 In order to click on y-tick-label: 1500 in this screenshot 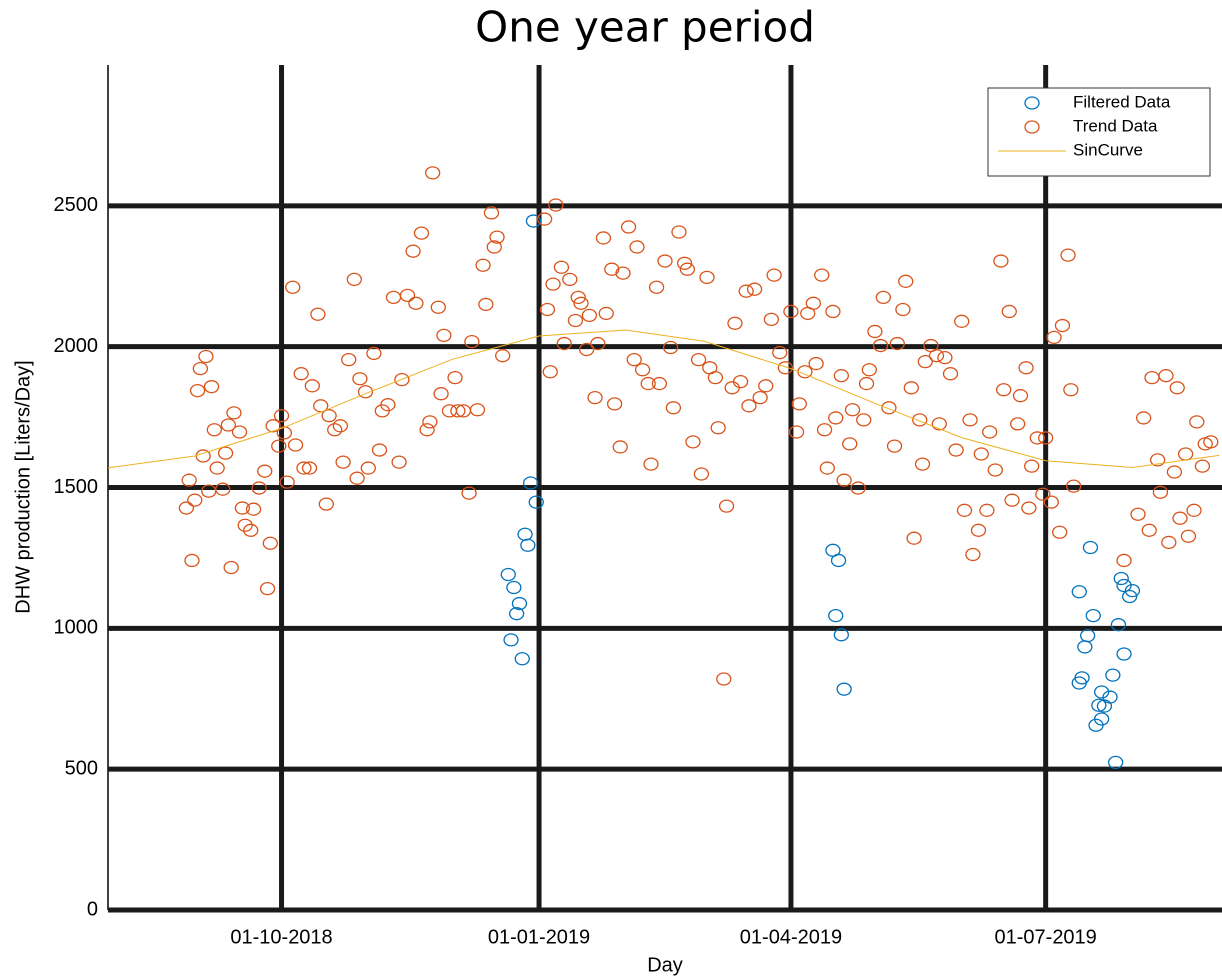, I will do `click(76, 487)`.